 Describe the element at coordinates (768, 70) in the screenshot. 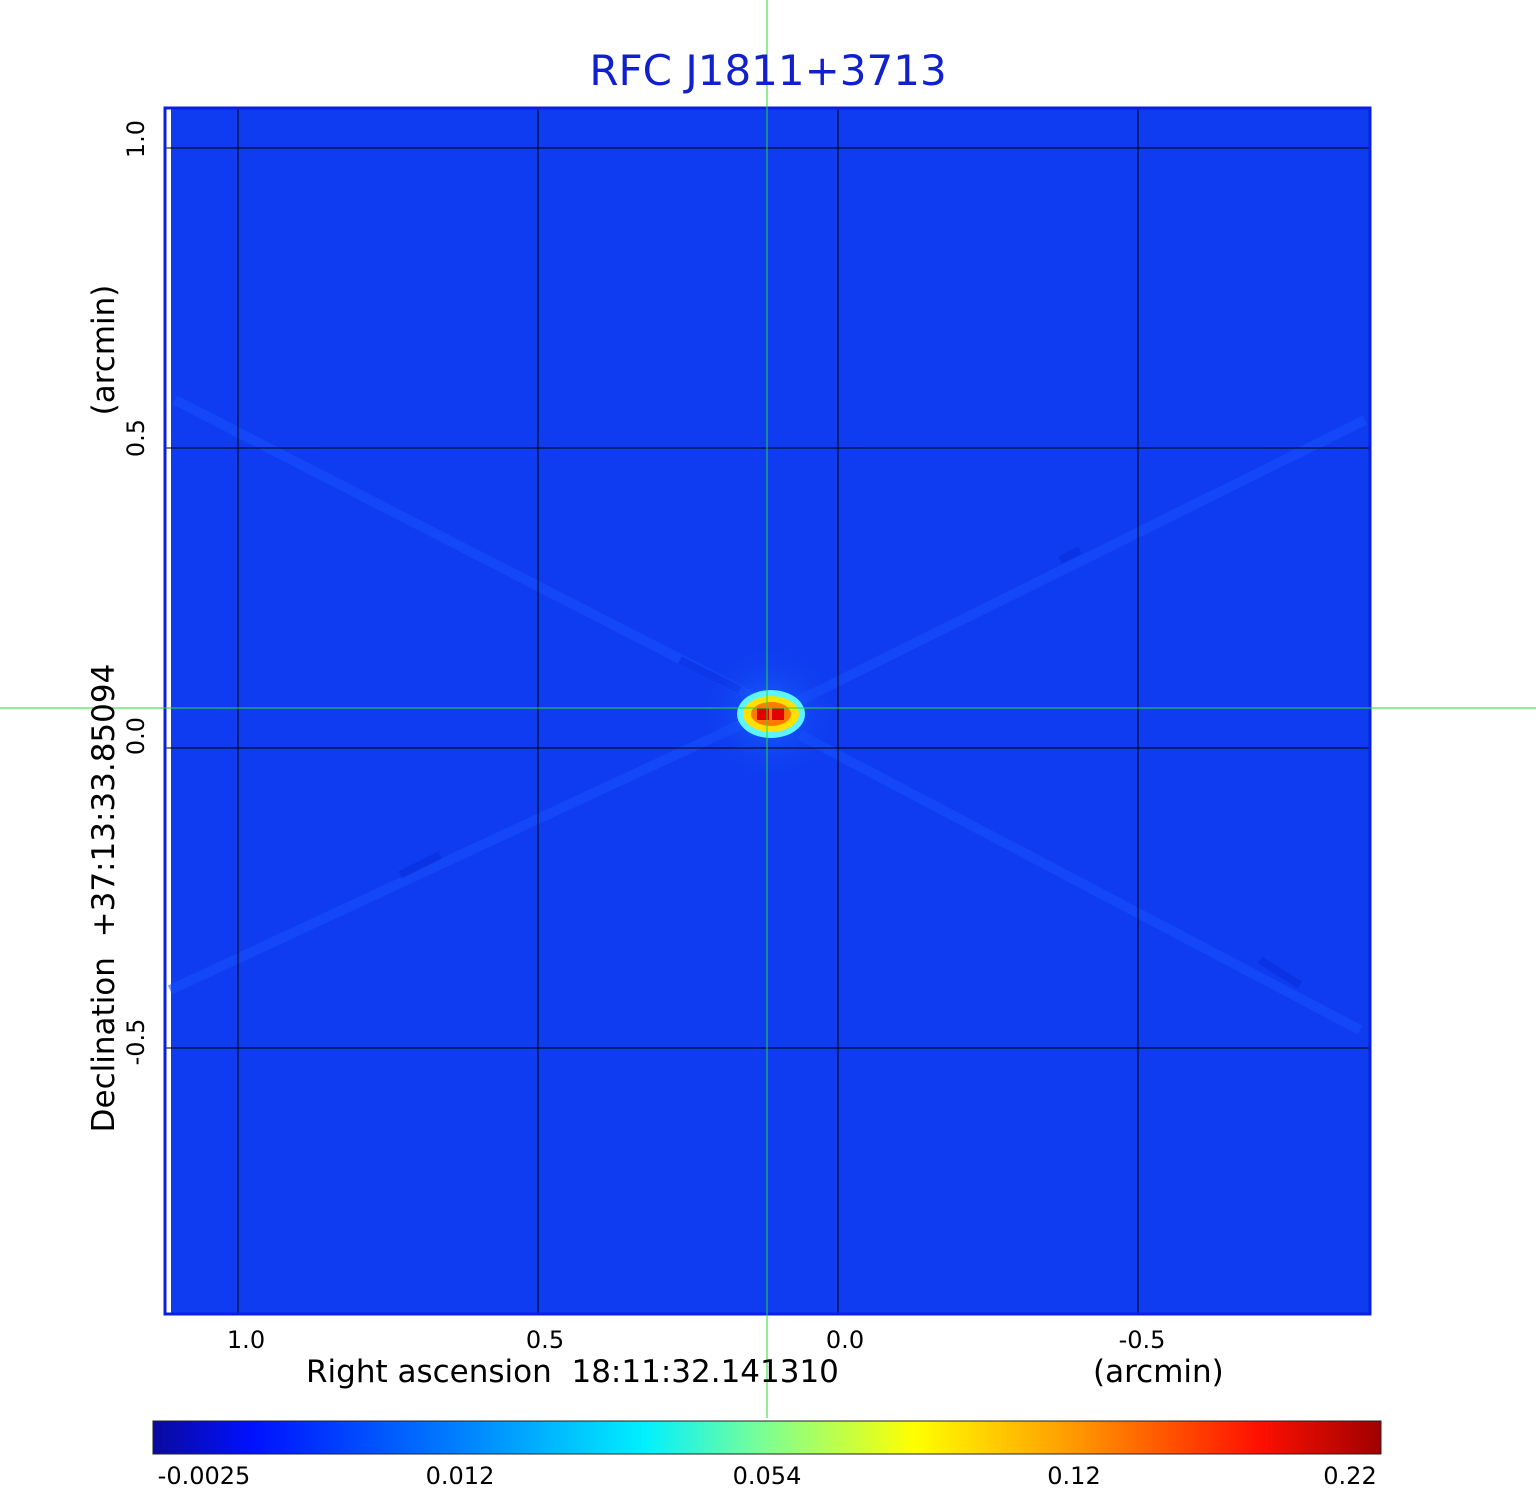

I see `image-title: RFC J1811+3713` at that location.